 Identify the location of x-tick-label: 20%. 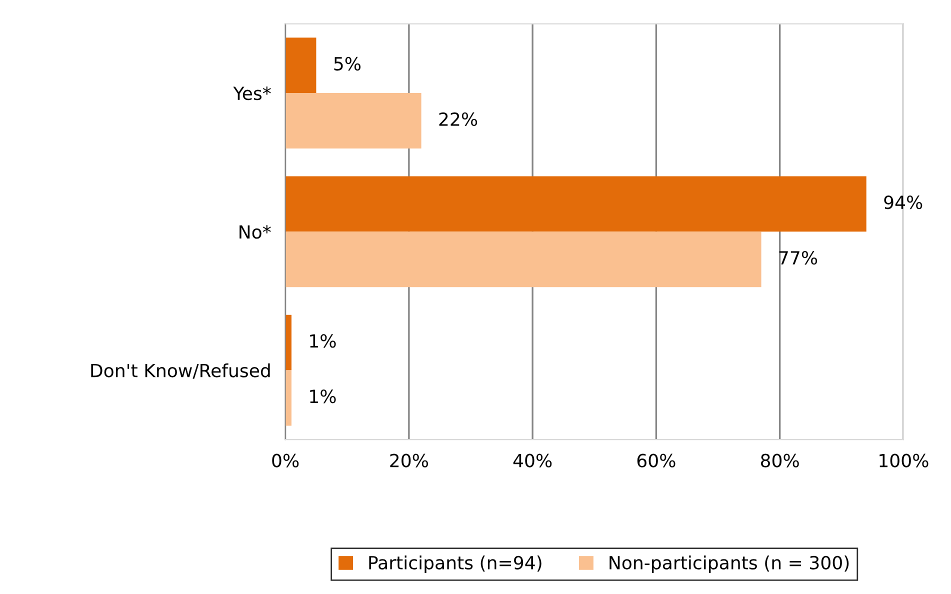
(409, 461).